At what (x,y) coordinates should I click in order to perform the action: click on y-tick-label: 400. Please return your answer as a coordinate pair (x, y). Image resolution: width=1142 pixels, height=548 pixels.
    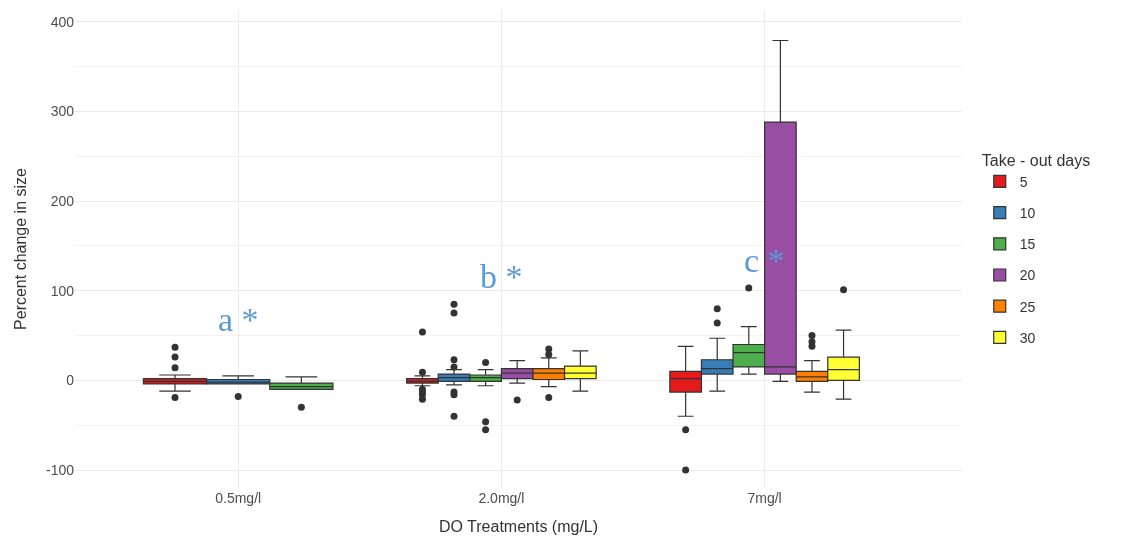
    Looking at the image, I should click on (62, 21).